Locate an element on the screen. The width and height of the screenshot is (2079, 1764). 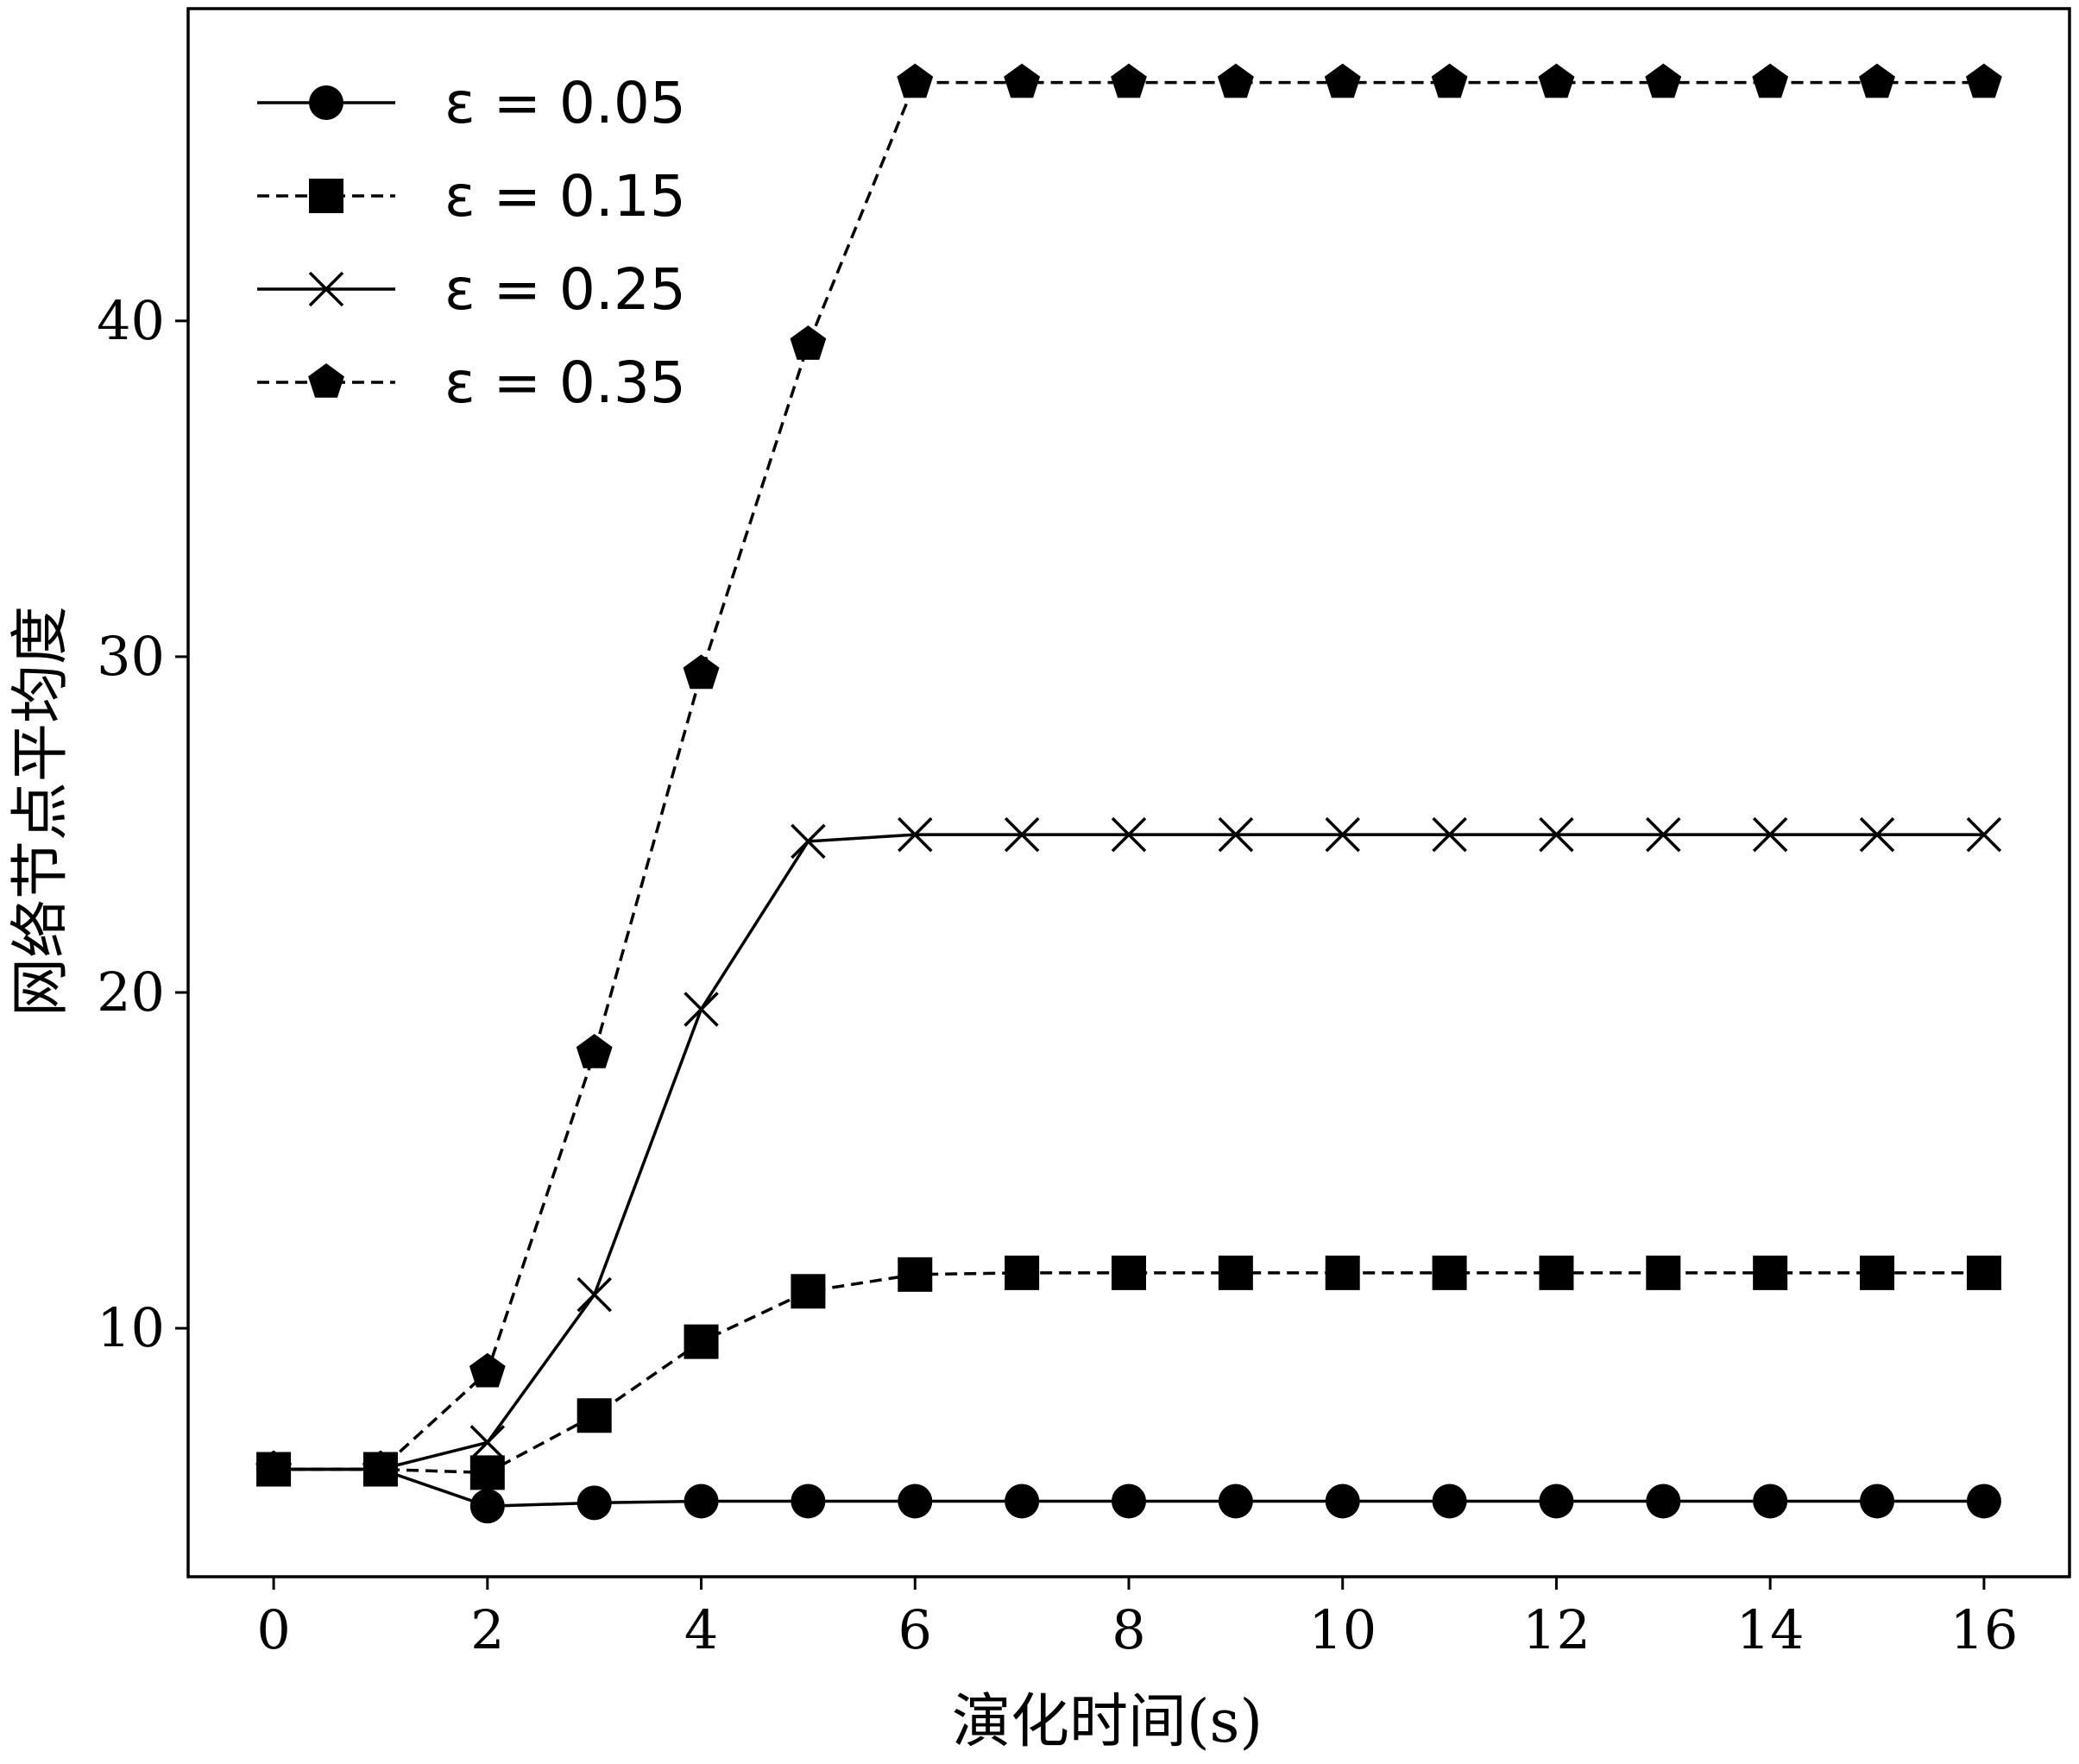
y-tick-label-1: 20 is located at coordinates (131, 993).